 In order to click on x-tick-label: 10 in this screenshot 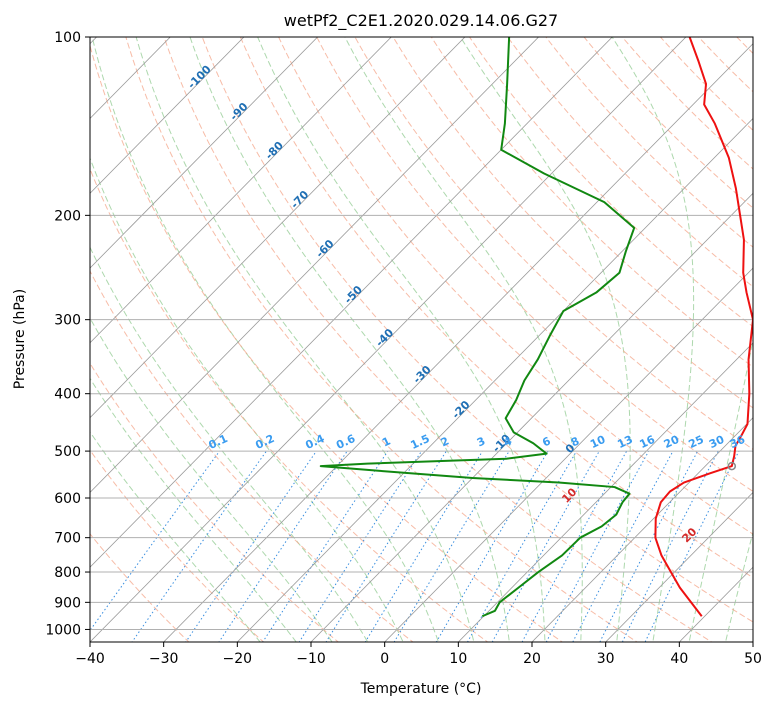, I will do `click(458, 659)`.